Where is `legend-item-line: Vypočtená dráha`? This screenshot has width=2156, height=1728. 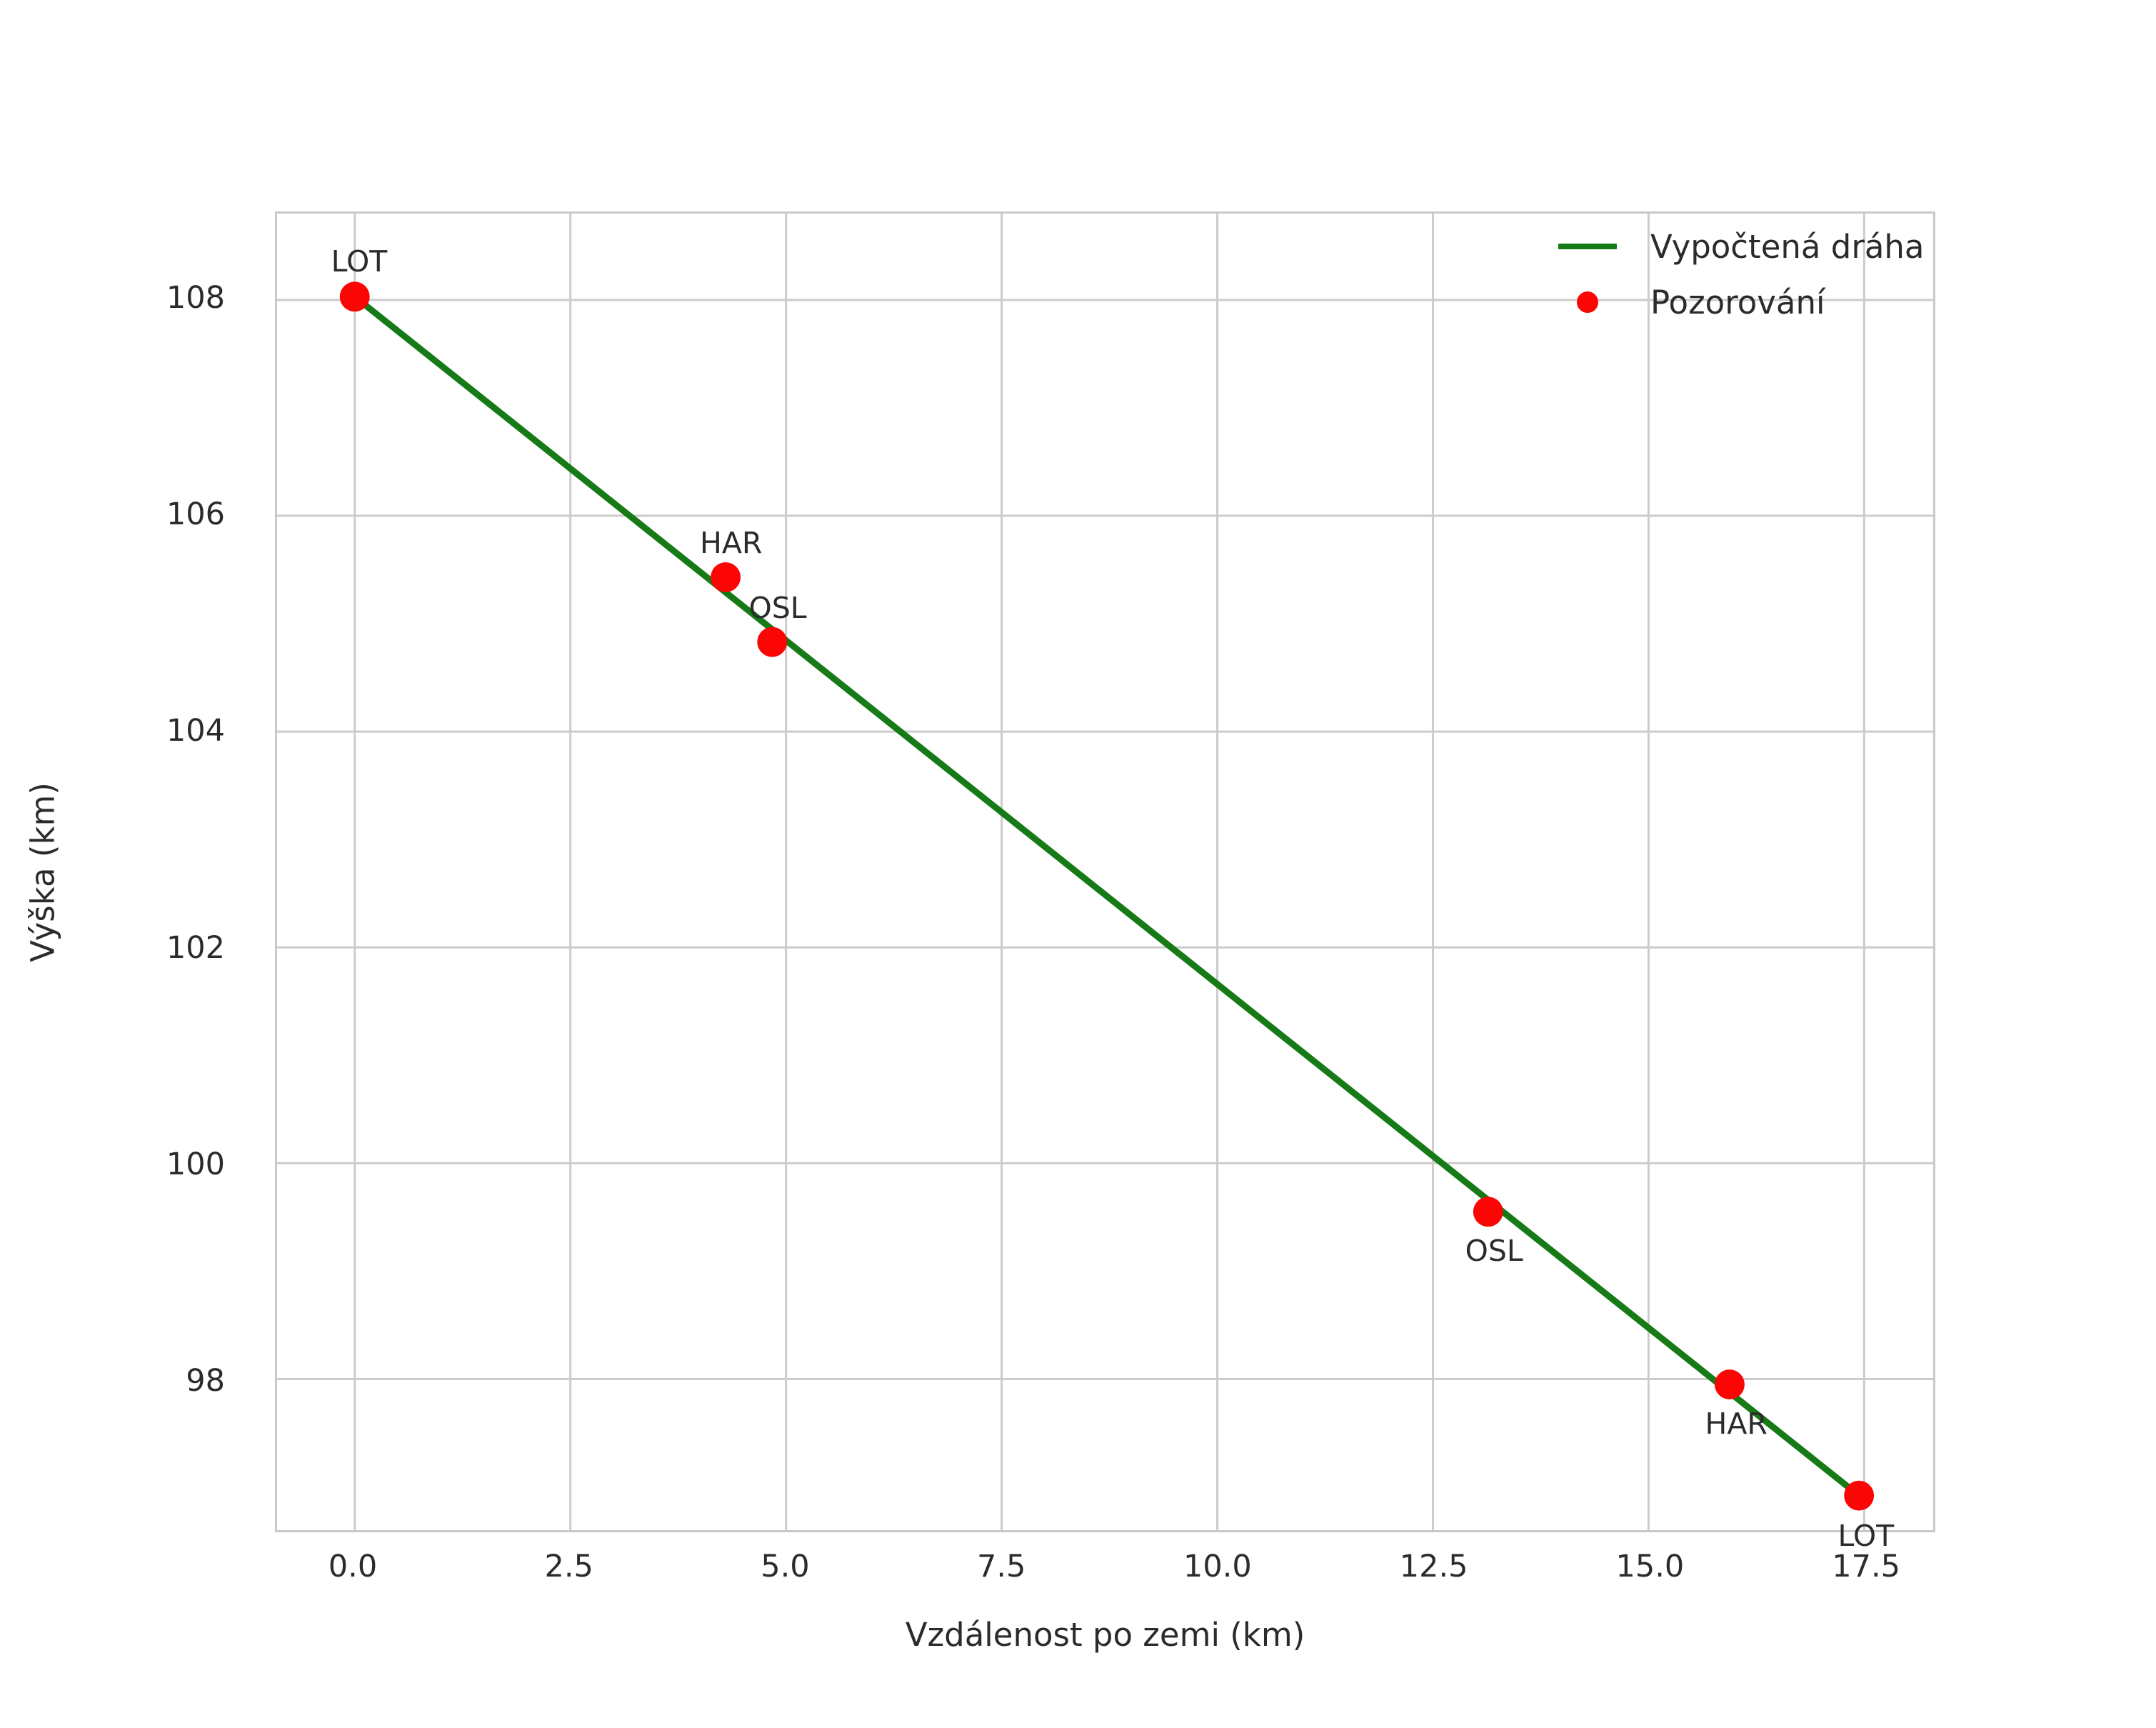 legend-item-line: Vypočtená dráha is located at coordinates (1737, 246).